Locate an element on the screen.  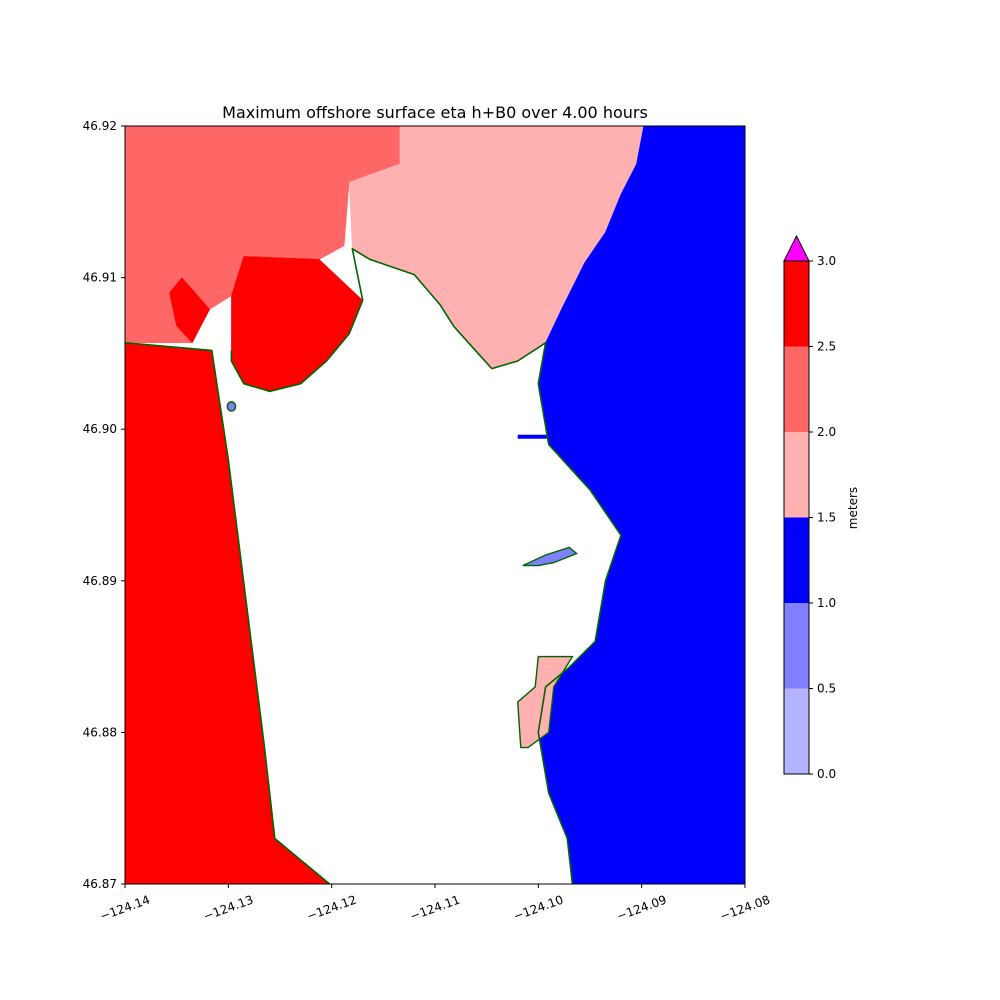
y-tick-label: 46.92 is located at coordinates (100, 126).